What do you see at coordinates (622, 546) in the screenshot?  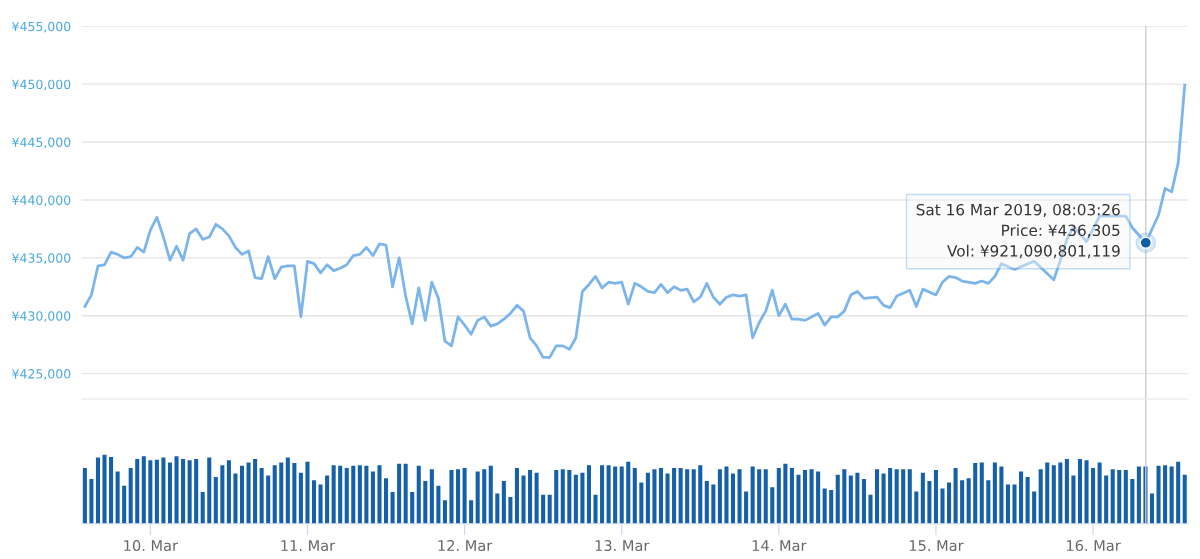 I see `x-tick-label: 13. Mar` at bounding box center [622, 546].